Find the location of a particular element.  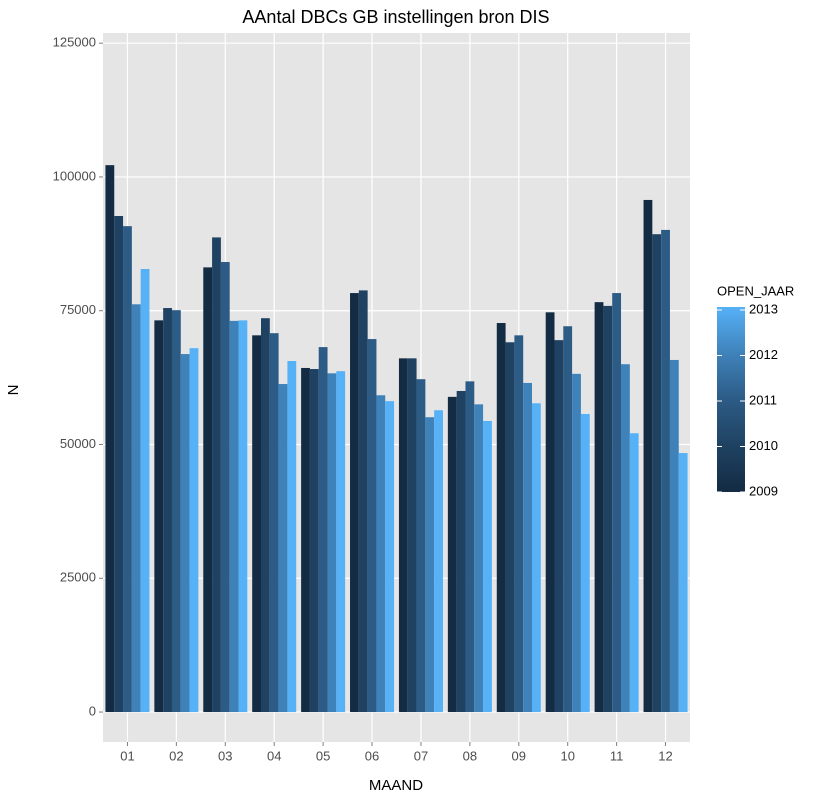

y-tick-label: 50000 is located at coordinates (78, 443).